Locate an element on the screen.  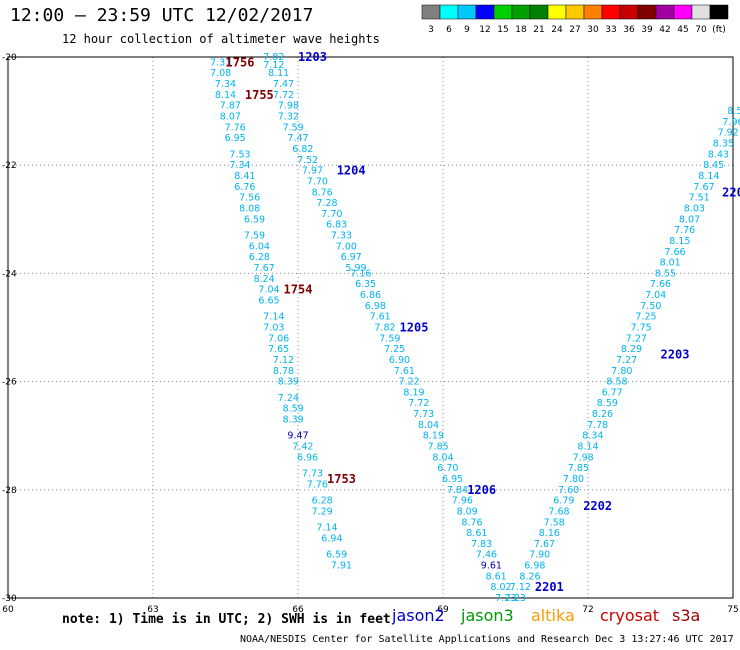
swh-value: 7.96 is located at coordinates (731, 122).